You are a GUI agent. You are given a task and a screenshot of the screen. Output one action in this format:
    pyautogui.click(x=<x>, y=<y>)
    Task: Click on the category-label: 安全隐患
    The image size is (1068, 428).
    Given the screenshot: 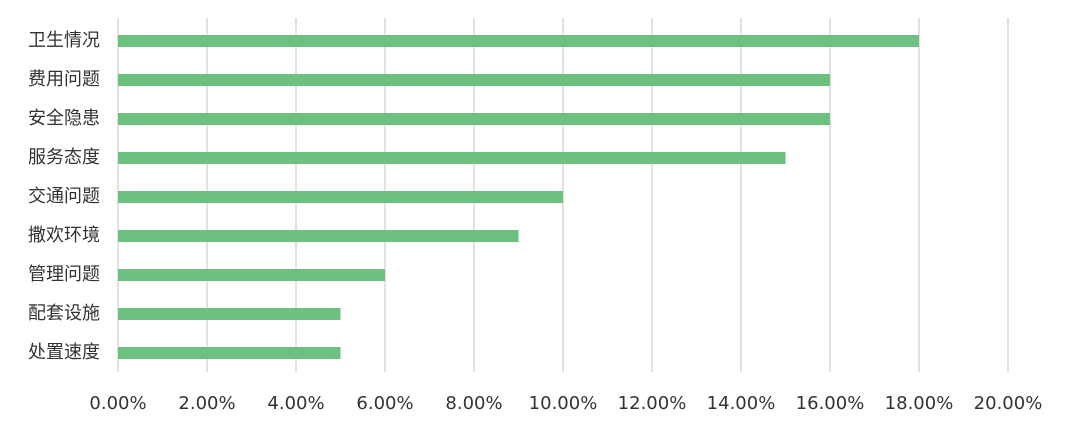 What is the action you would take?
    pyautogui.click(x=64, y=118)
    